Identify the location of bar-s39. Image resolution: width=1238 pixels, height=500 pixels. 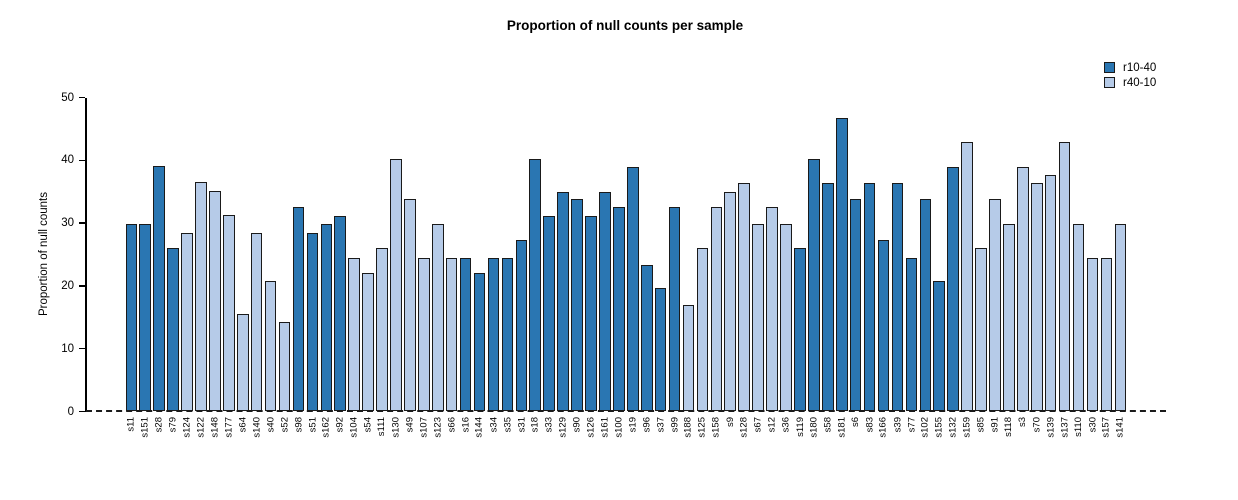
(897, 297).